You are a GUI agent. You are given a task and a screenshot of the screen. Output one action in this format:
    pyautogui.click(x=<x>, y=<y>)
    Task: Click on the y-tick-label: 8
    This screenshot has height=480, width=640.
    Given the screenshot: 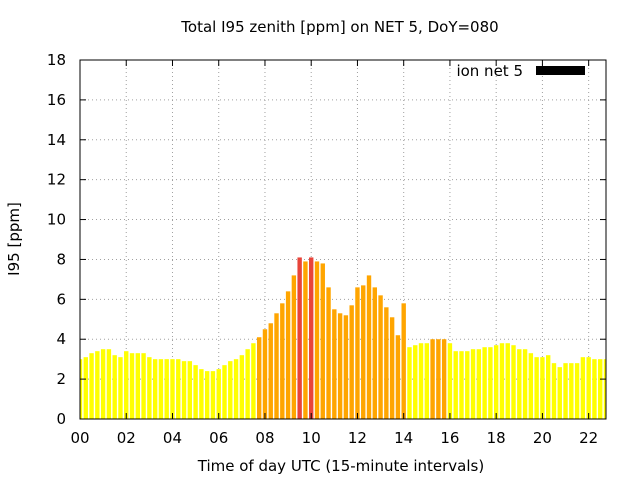 What is the action you would take?
    pyautogui.click(x=61, y=259)
    